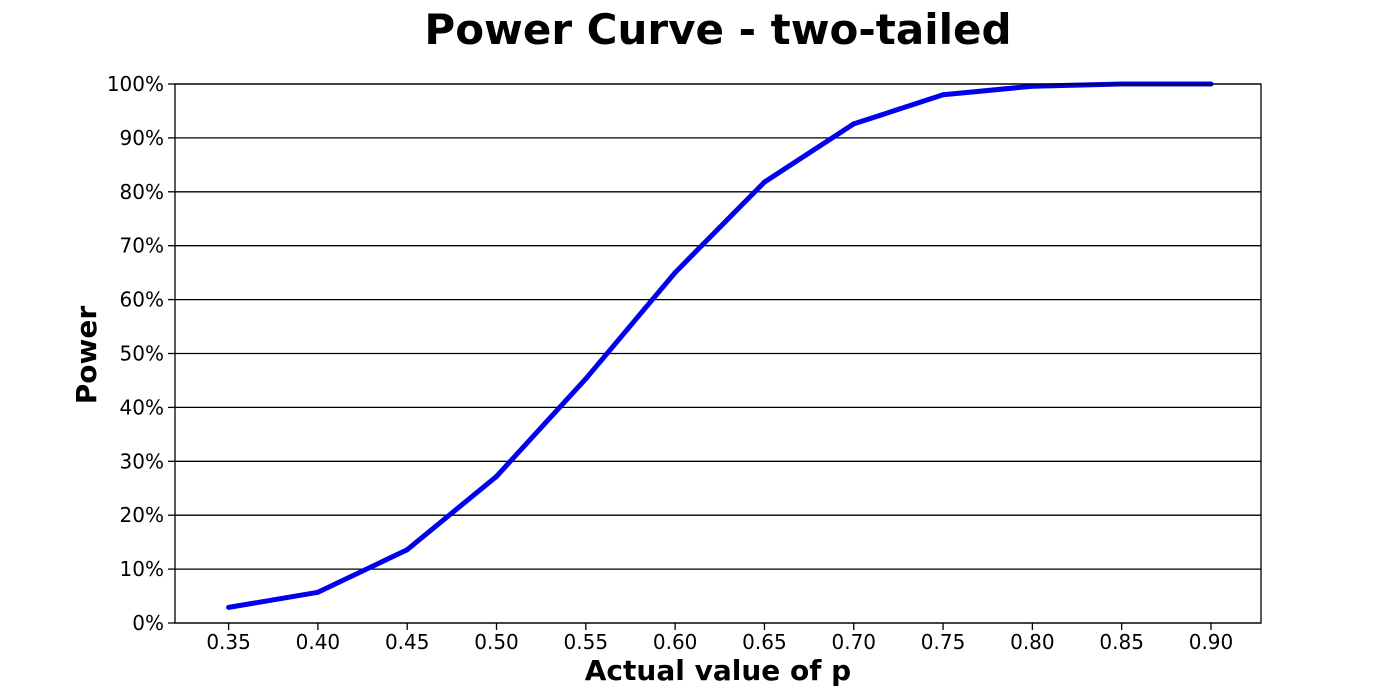 This screenshot has width=1400, height=700. Describe the element at coordinates (135, 84) in the screenshot. I see `y-tick-label: 100%` at that location.